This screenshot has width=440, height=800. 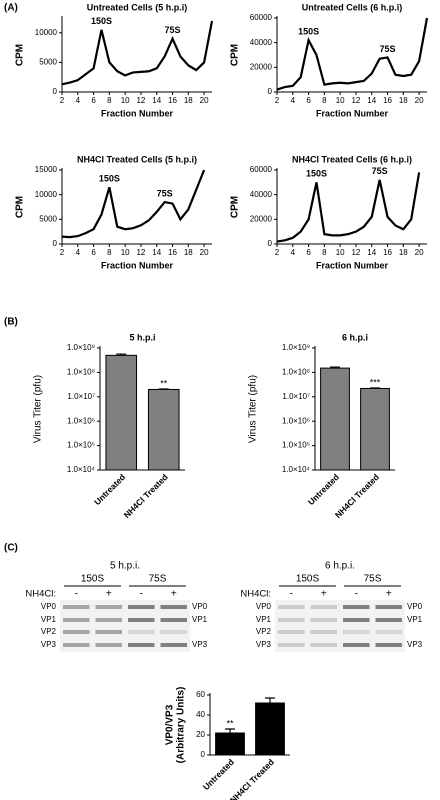 What do you see at coordinates (264, 631) in the screenshot?
I see `band-label: VP2` at bounding box center [264, 631].